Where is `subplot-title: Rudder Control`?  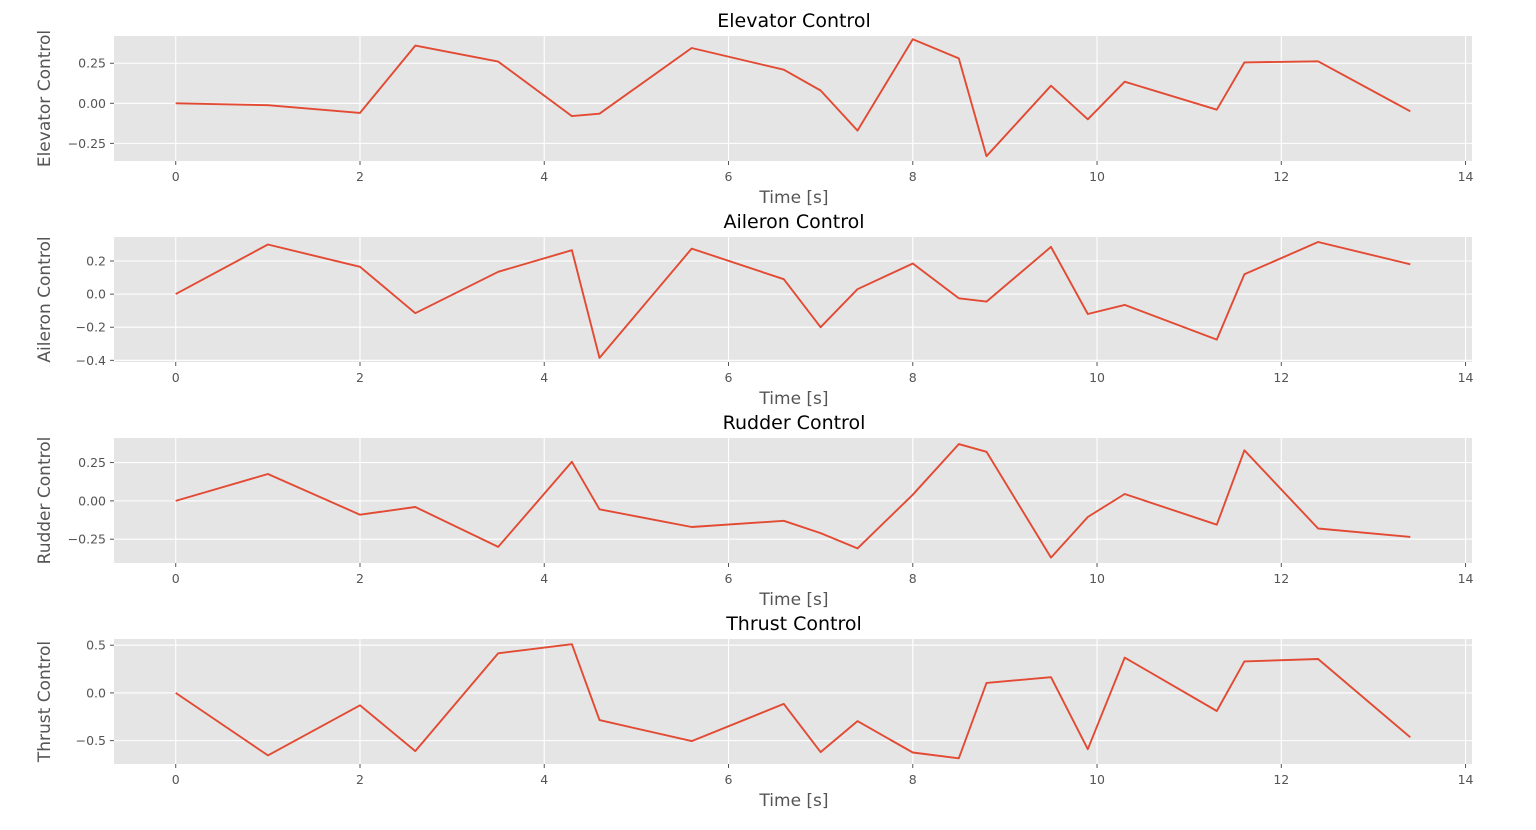
subplot-title: Rudder Control is located at coordinates (794, 423).